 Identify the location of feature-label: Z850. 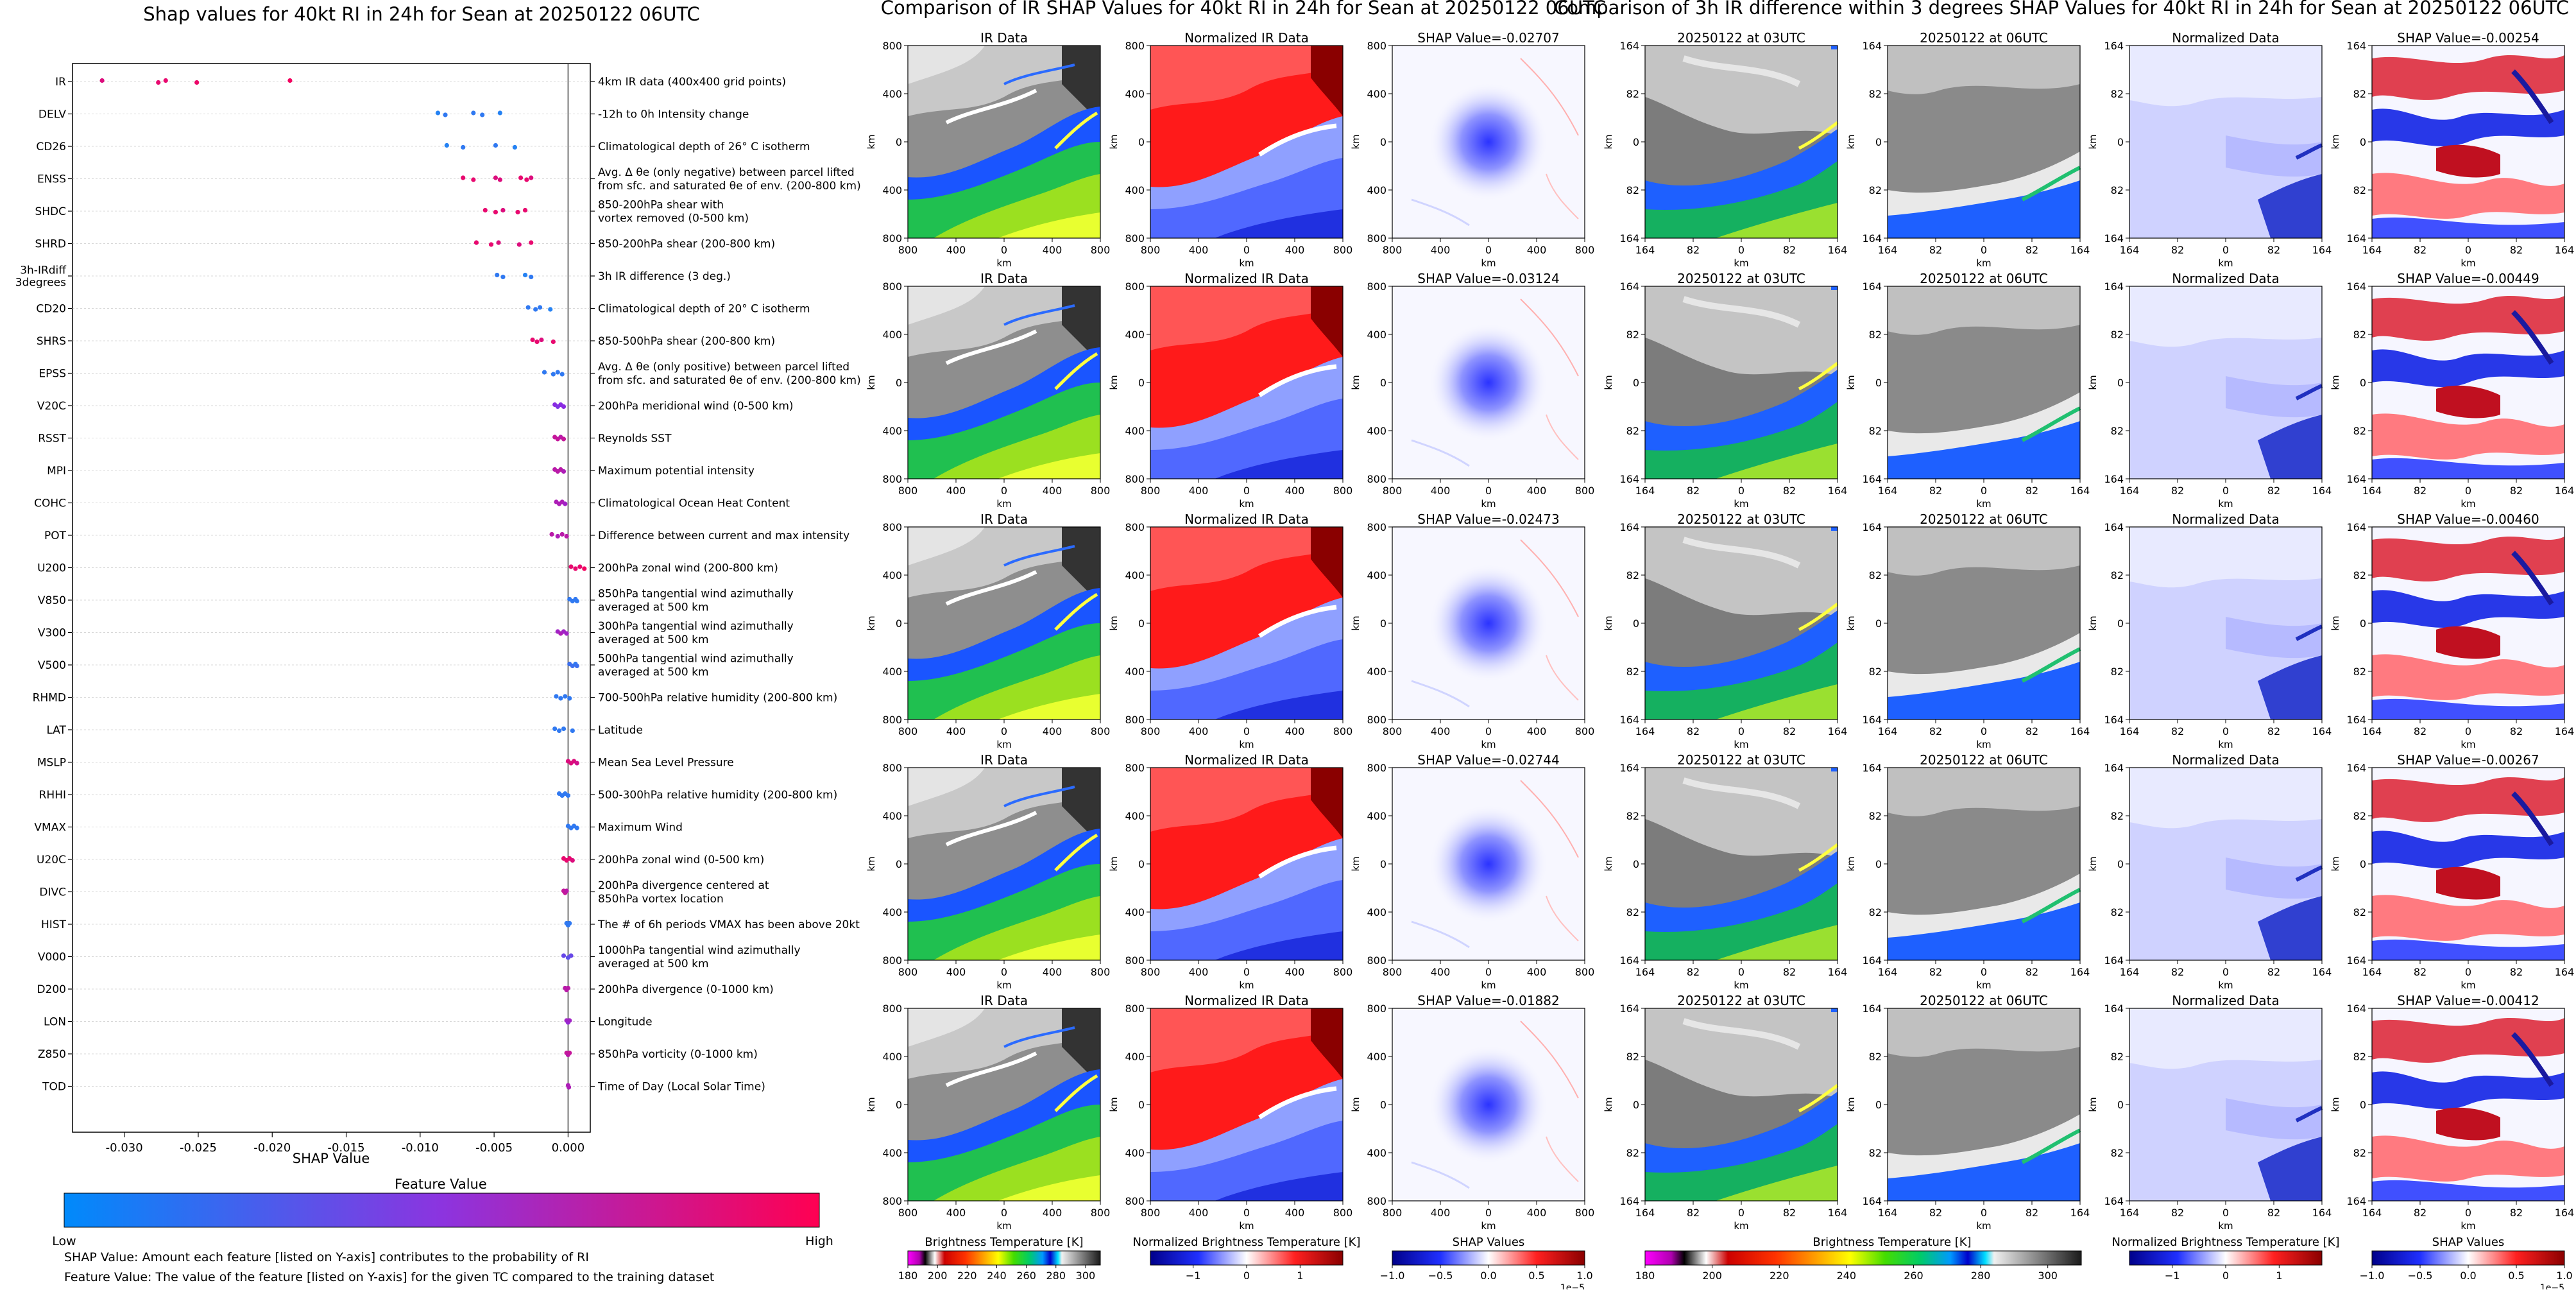
(52, 1054).